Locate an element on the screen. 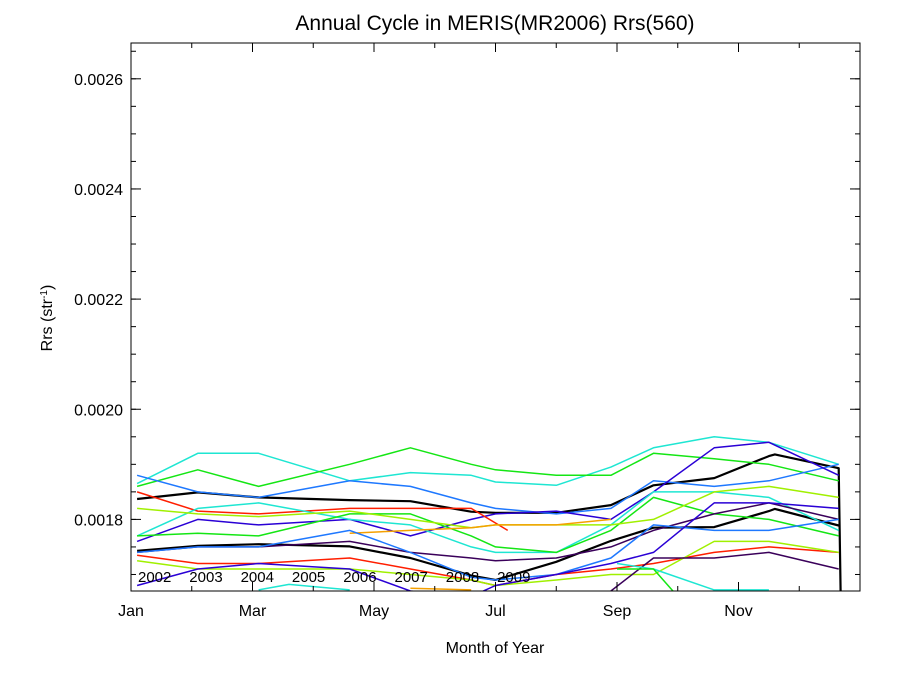  y-axis-label-sup: -1 is located at coordinates (44, 294).